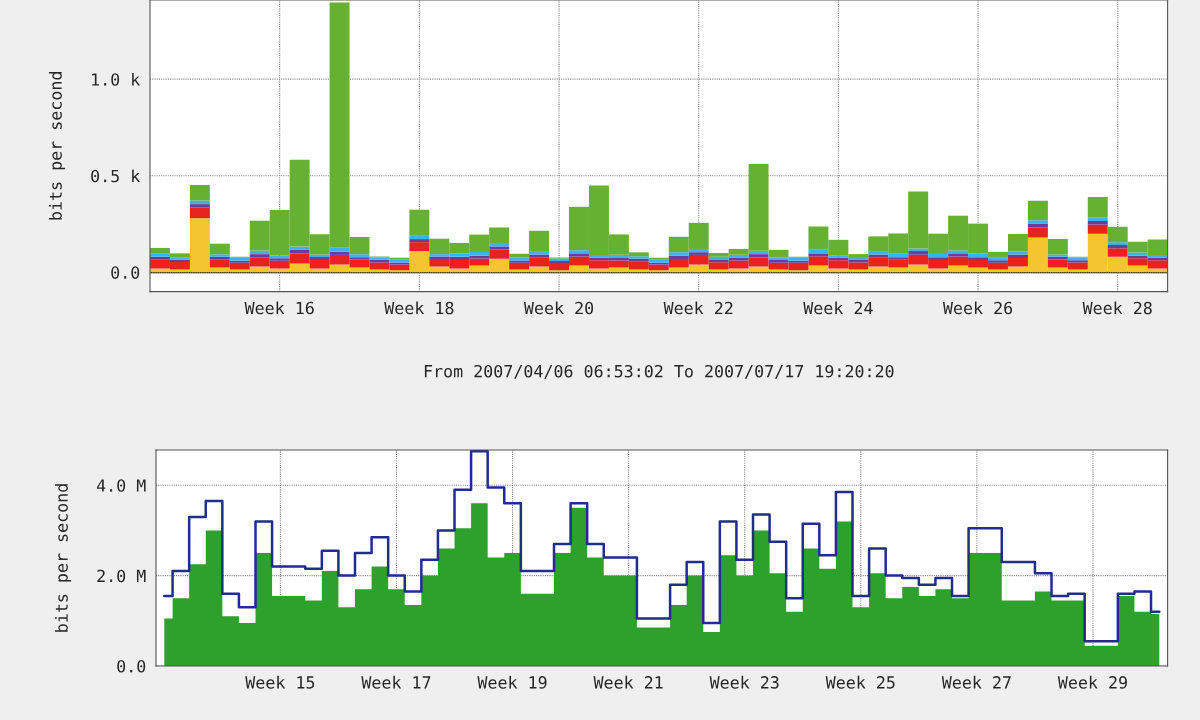 The width and height of the screenshot is (1200, 720). What do you see at coordinates (512, 682) in the screenshot?
I see `x-tick-label: Week 19` at bounding box center [512, 682].